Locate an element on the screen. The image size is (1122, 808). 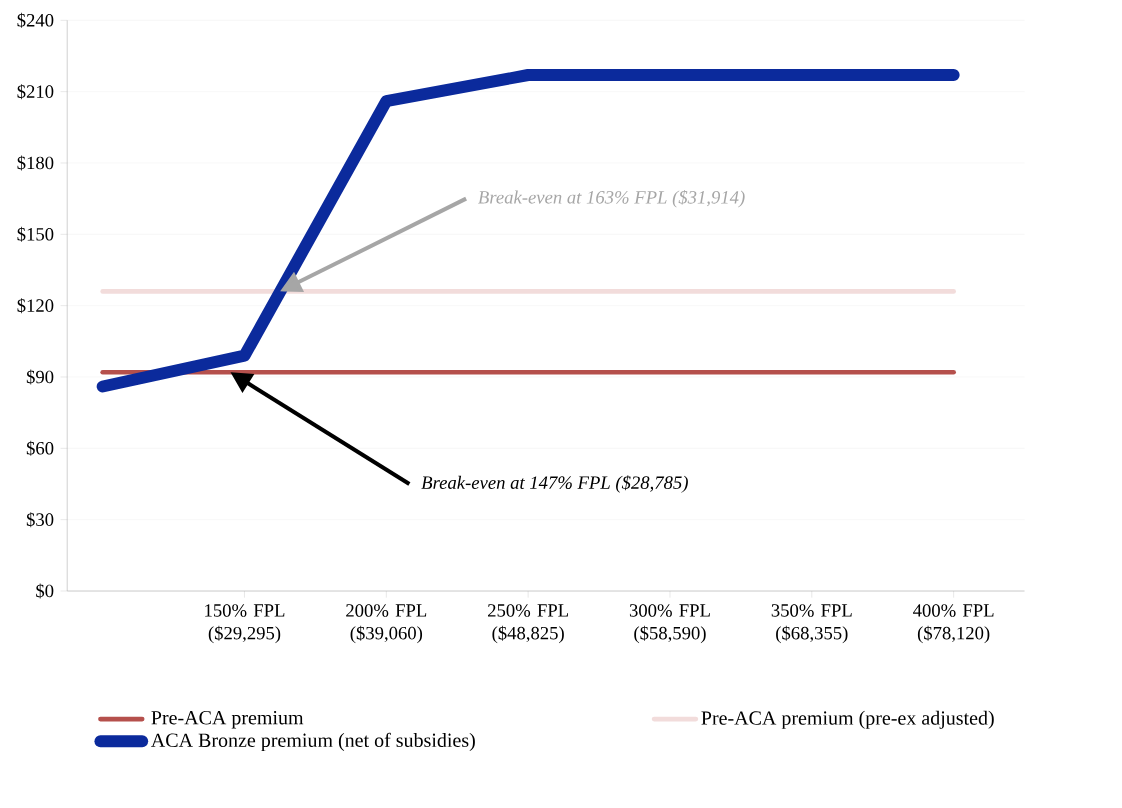
x-tick-label: 400% FPL ($78,120) is located at coordinates (953, 624).